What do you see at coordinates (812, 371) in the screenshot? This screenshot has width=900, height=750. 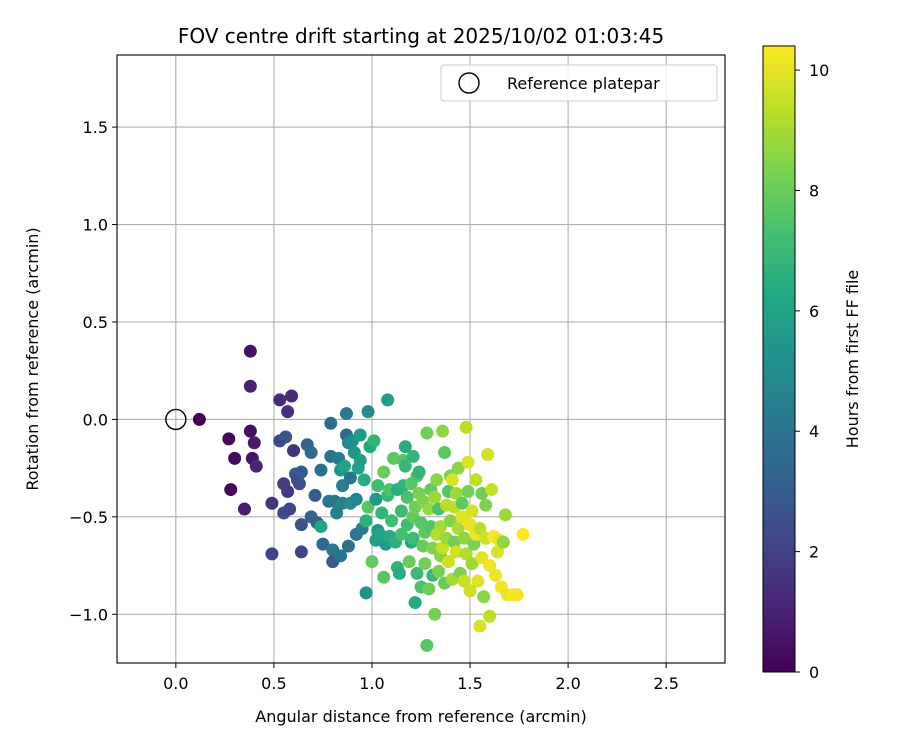 I see `colorbar-ticks: 0 2 4 6 8 10` at bounding box center [812, 371].